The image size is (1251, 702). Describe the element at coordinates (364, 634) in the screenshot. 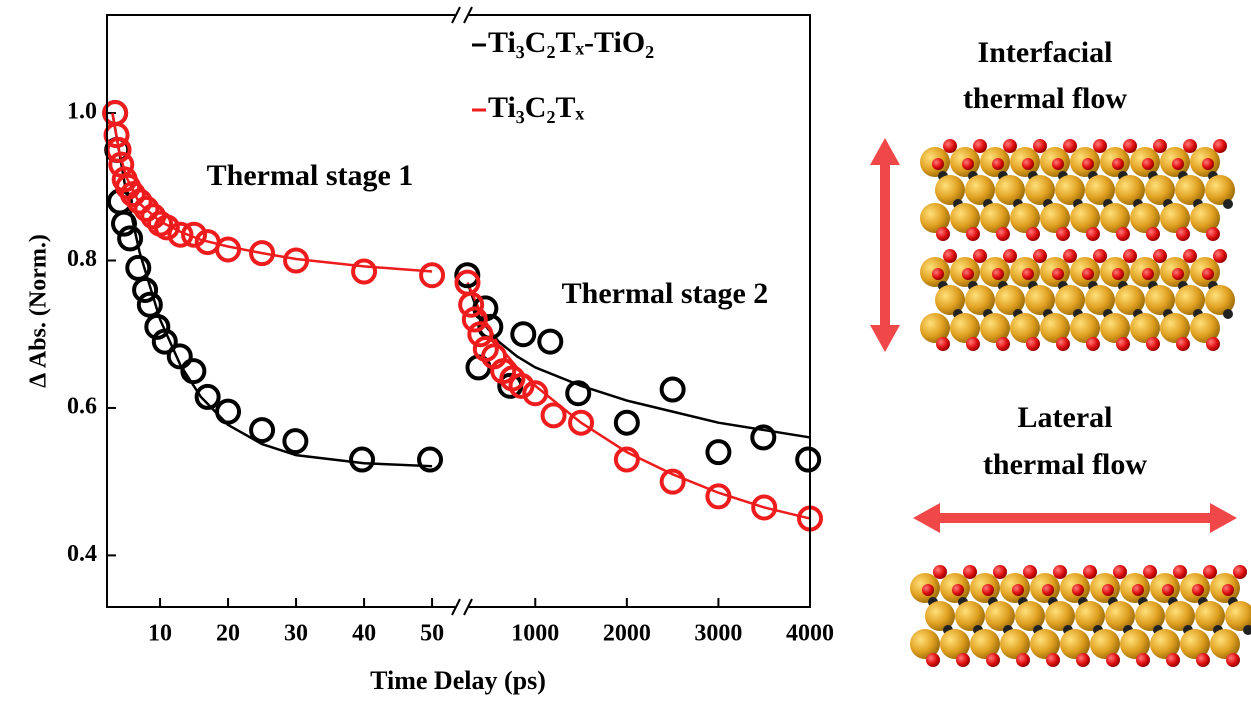

I see `x-tick-label: 40` at that location.